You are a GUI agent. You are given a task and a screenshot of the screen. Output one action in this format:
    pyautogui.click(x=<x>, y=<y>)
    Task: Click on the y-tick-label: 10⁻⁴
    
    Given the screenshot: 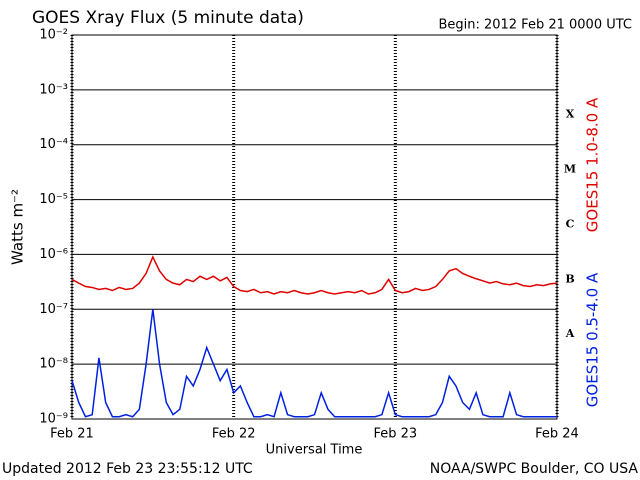 What is the action you would take?
    pyautogui.click(x=53, y=144)
    